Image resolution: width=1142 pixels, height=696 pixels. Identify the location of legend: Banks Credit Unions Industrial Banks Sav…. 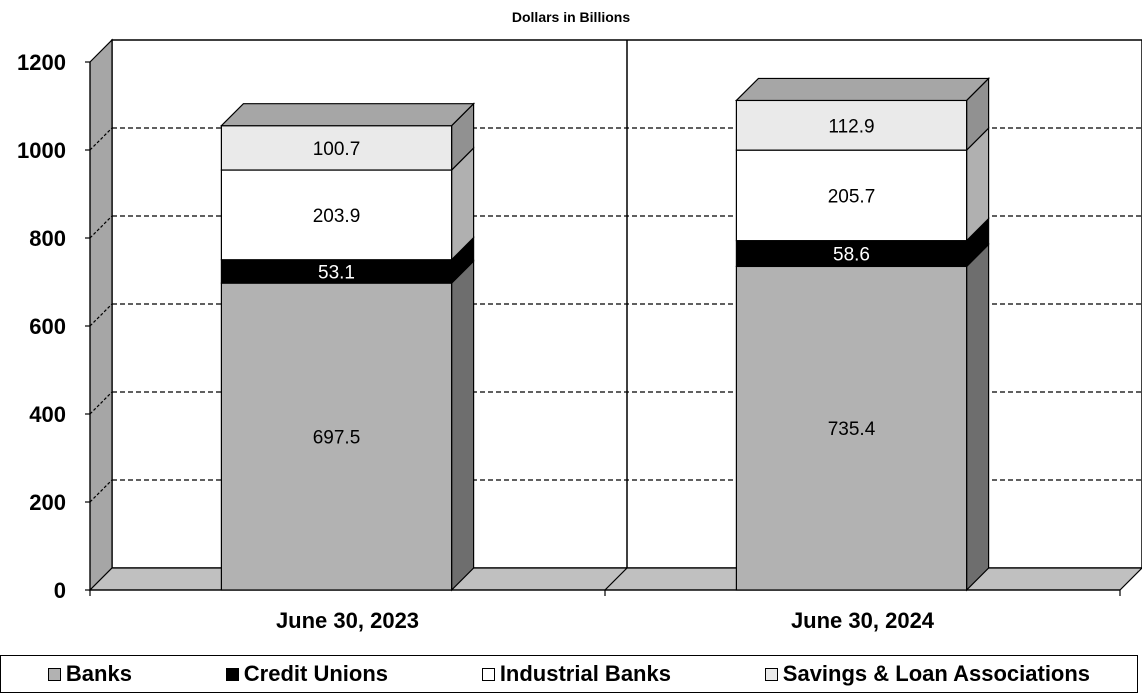
(569, 674).